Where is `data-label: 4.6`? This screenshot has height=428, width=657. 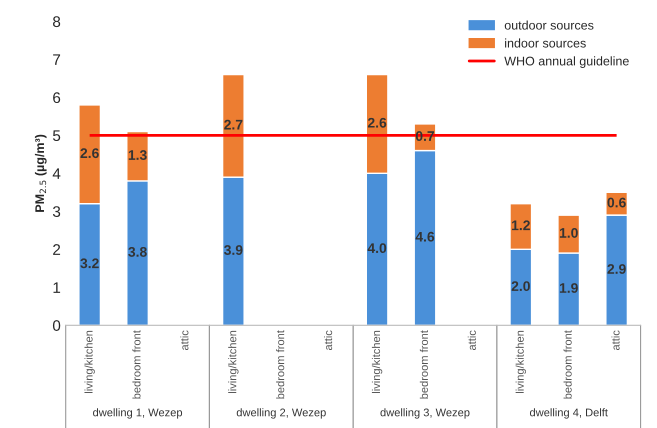
data-label: 4.6 is located at coordinates (425, 237).